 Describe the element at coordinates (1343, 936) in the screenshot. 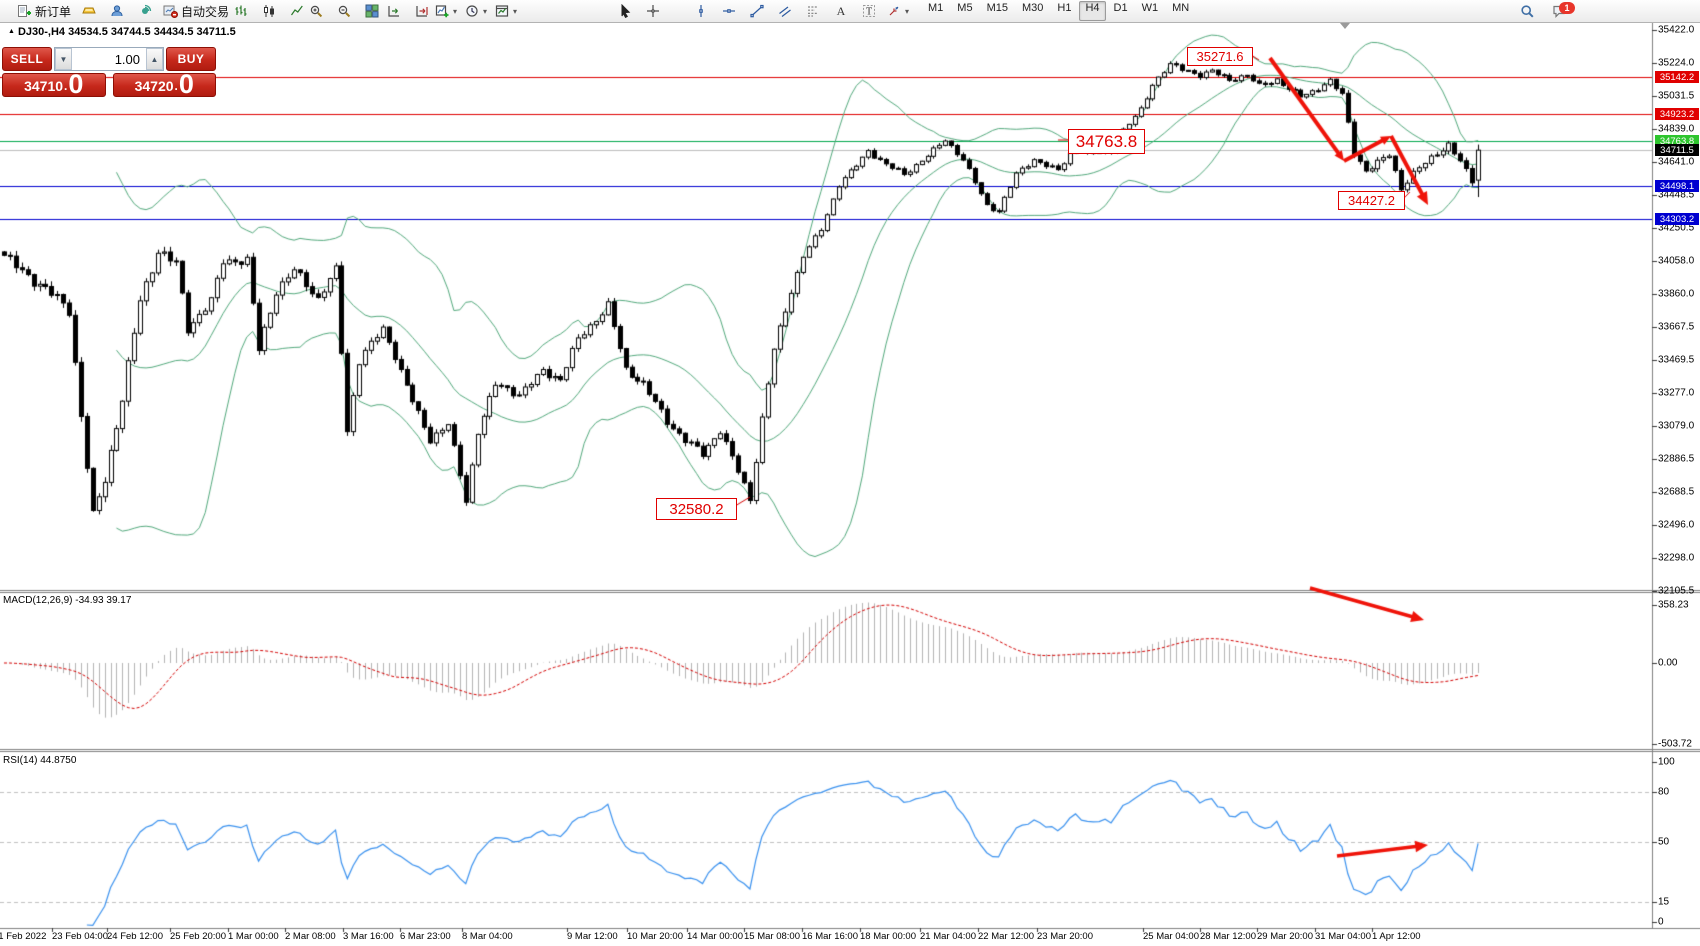

I see `date-tick-label: 31 Mar 04:00` at that location.